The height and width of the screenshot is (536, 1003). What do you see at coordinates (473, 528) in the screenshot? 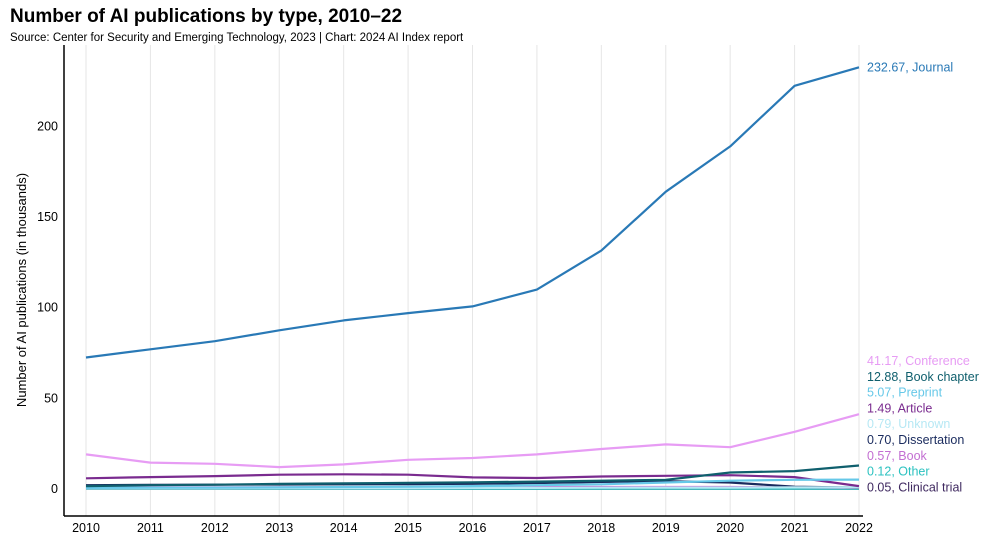
I see `x-tick-label: 2016` at bounding box center [473, 528].